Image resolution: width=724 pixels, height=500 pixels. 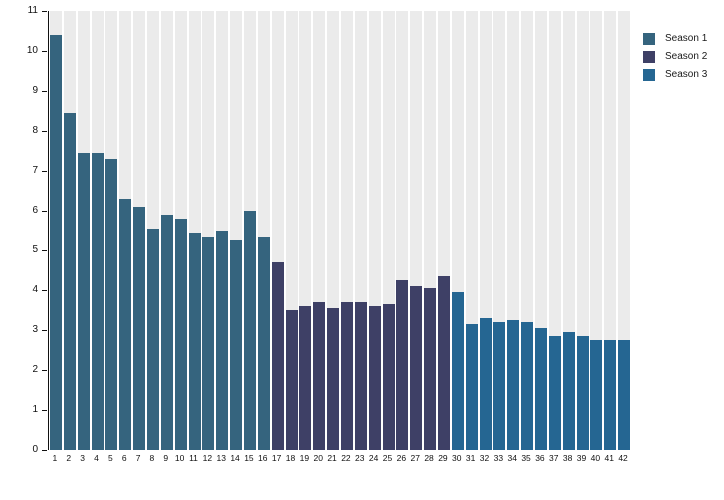 What do you see at coordinates (35, 130) in the screenshot?
I see `y-tick-label: 8` at bounding box center [35, 130].